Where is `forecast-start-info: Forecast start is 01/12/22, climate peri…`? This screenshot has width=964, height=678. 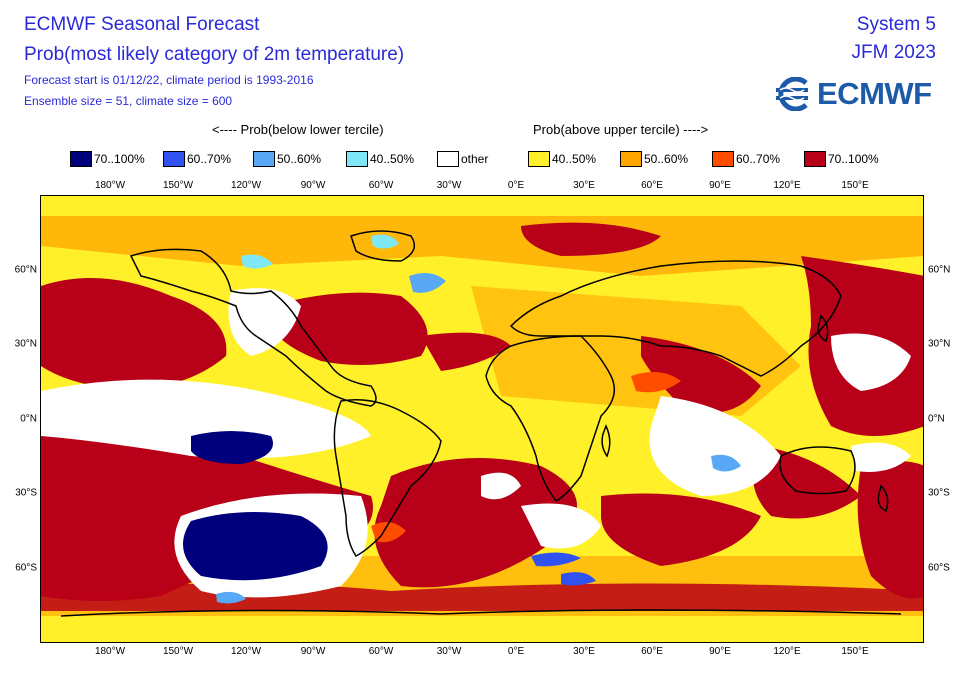 forecast-start-info: Forecast start is 01/12/22, climate peri… is located at coordinates (169, 80).